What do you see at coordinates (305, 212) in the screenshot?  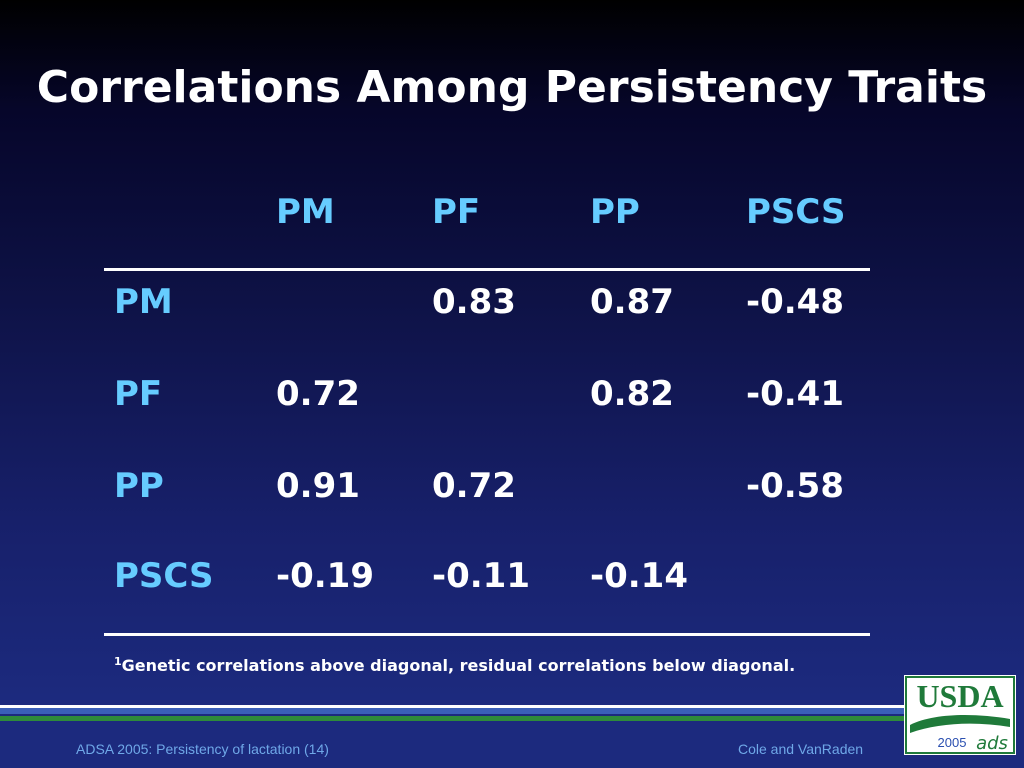 I see `column-header-pm: PM` at bounding box center [305, 212].